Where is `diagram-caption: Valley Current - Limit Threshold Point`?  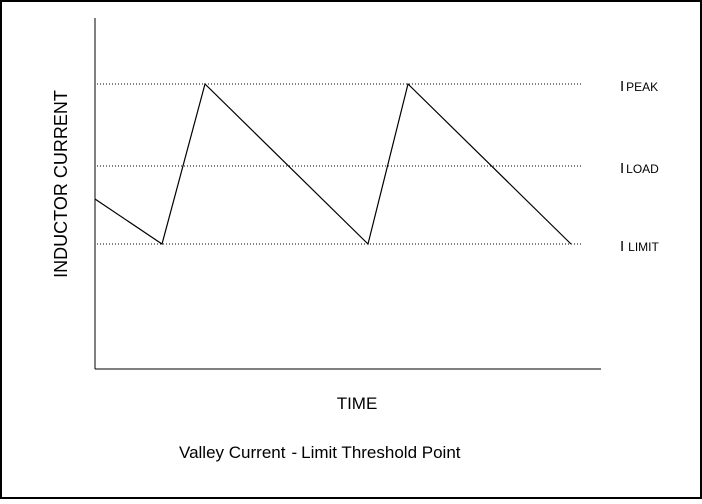 diagram-caption: Valley Current - Limit Threshold Point is located at coordinates (320, 452).